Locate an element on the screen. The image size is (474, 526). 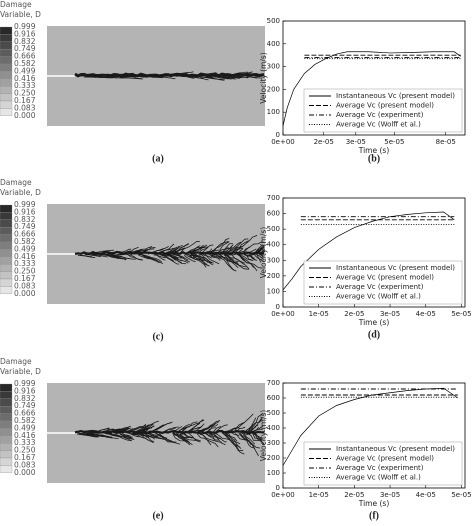
panel-label: (f) is located at coordinates (374, 515).